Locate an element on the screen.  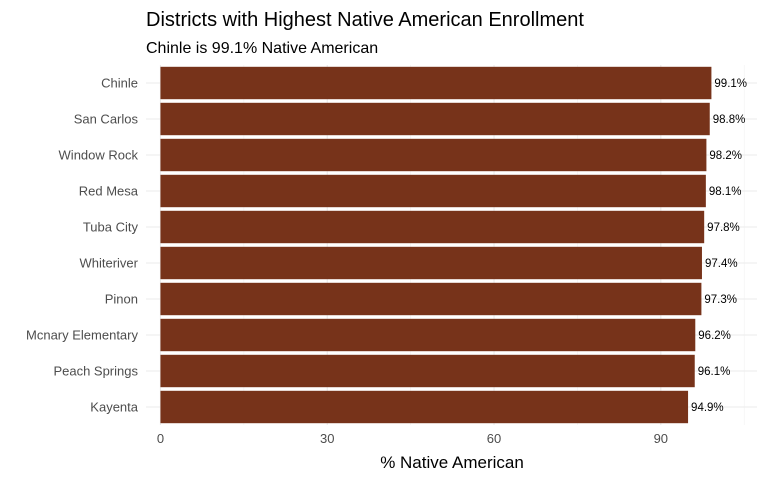
category-label: Chinle is located at coordinates (119, 83).